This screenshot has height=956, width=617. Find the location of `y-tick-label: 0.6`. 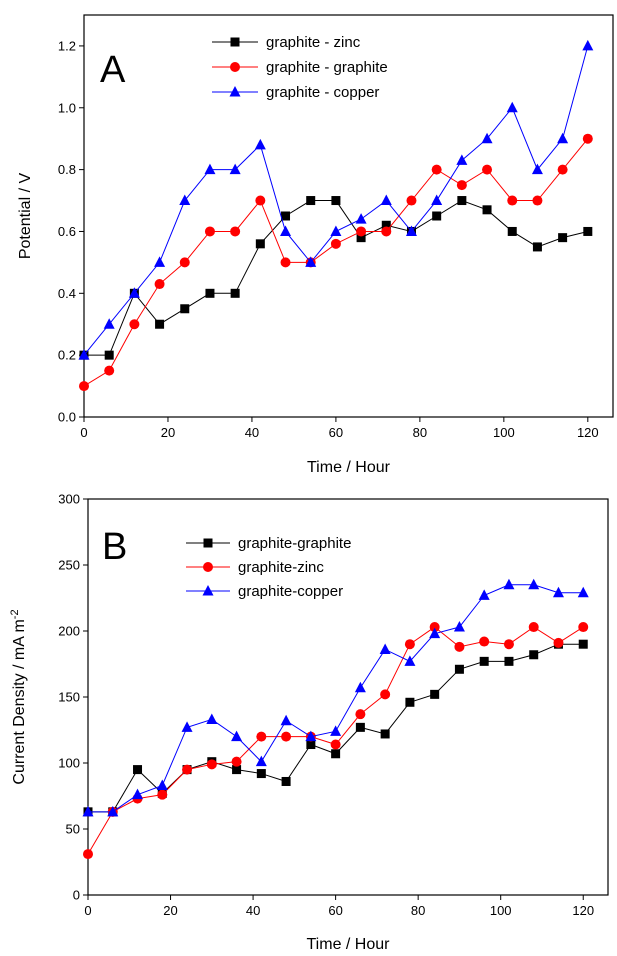

y-tick-label: 0.6 is located at coordinates (67, 231).